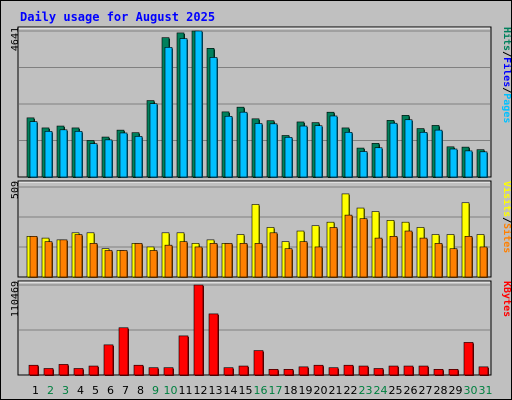  I want to click on x-label-day-21: 21, so click(336, 390).